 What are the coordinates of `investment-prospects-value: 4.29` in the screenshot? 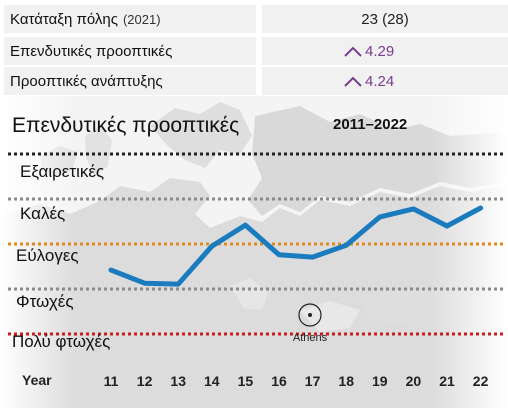 It's located at (380, 51).